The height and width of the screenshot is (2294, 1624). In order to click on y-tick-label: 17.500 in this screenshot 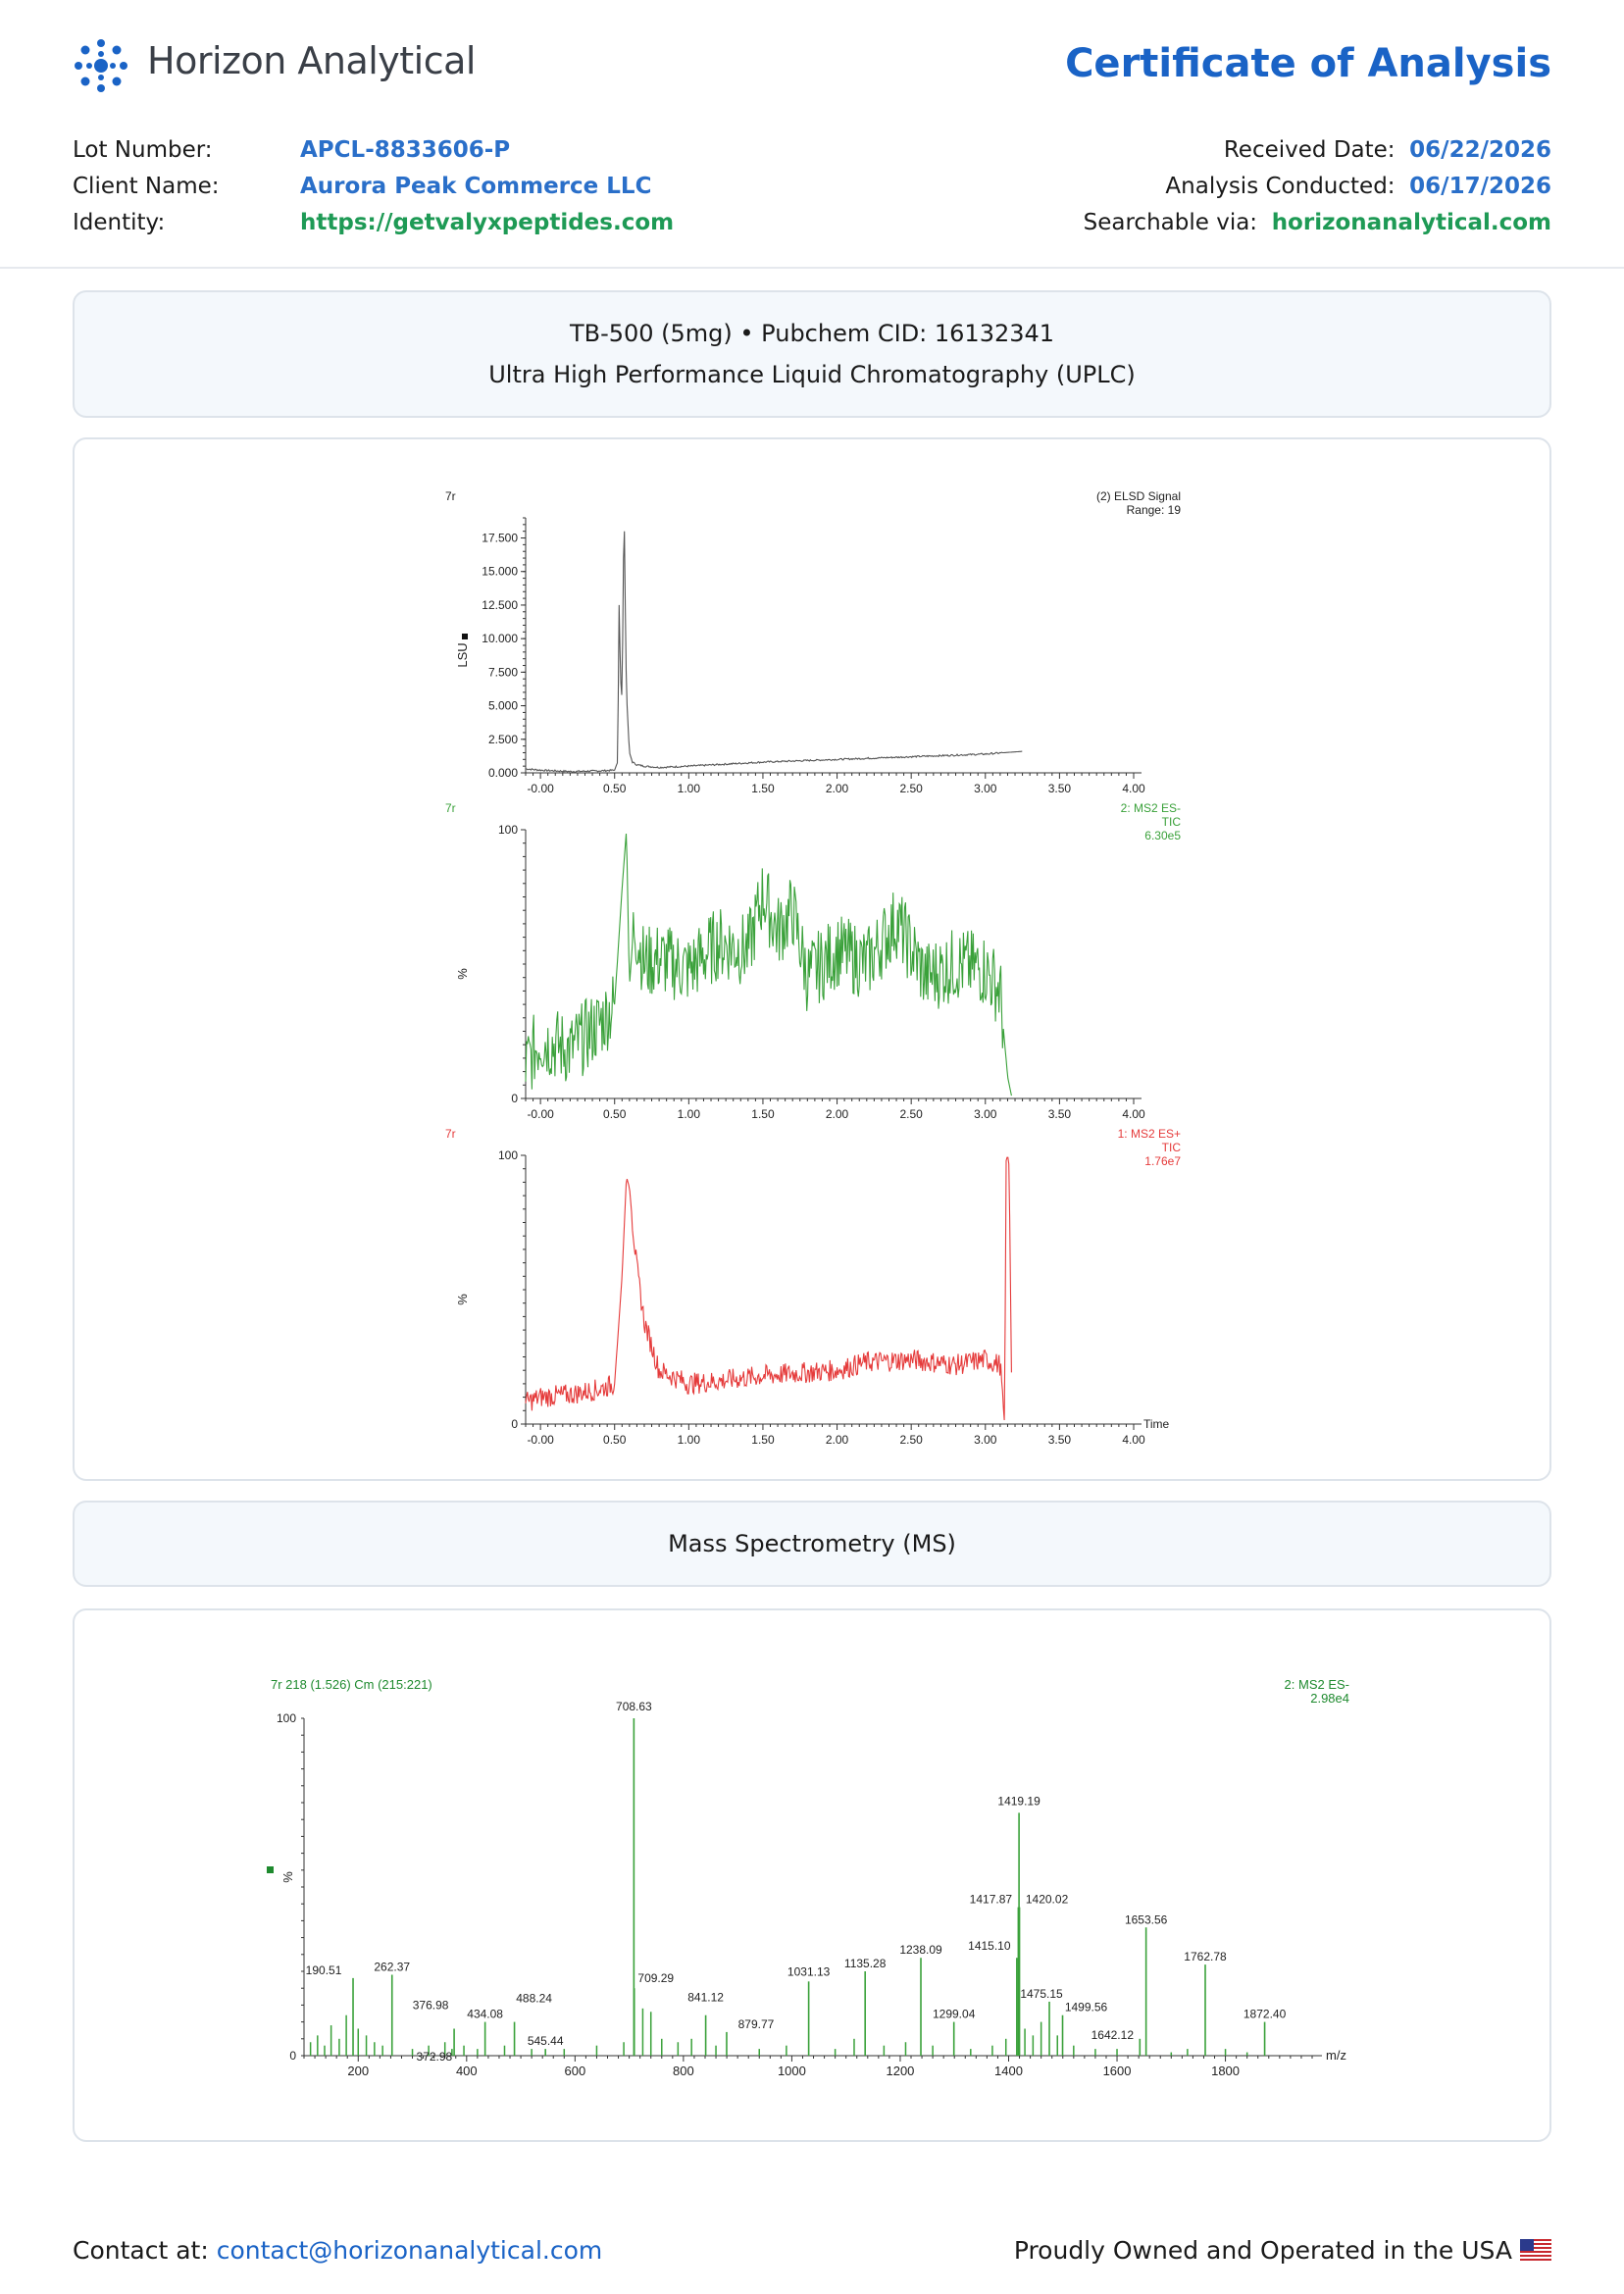, I will do `click(500, 538)`.